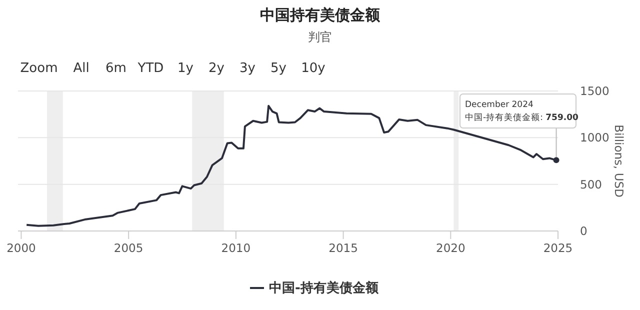 This screenshot has height=310, width=640. What do you see at coordinates (595, 137) in the screenshot?
I see `y-tick-label: 1000` at bounding box center [595, 137].